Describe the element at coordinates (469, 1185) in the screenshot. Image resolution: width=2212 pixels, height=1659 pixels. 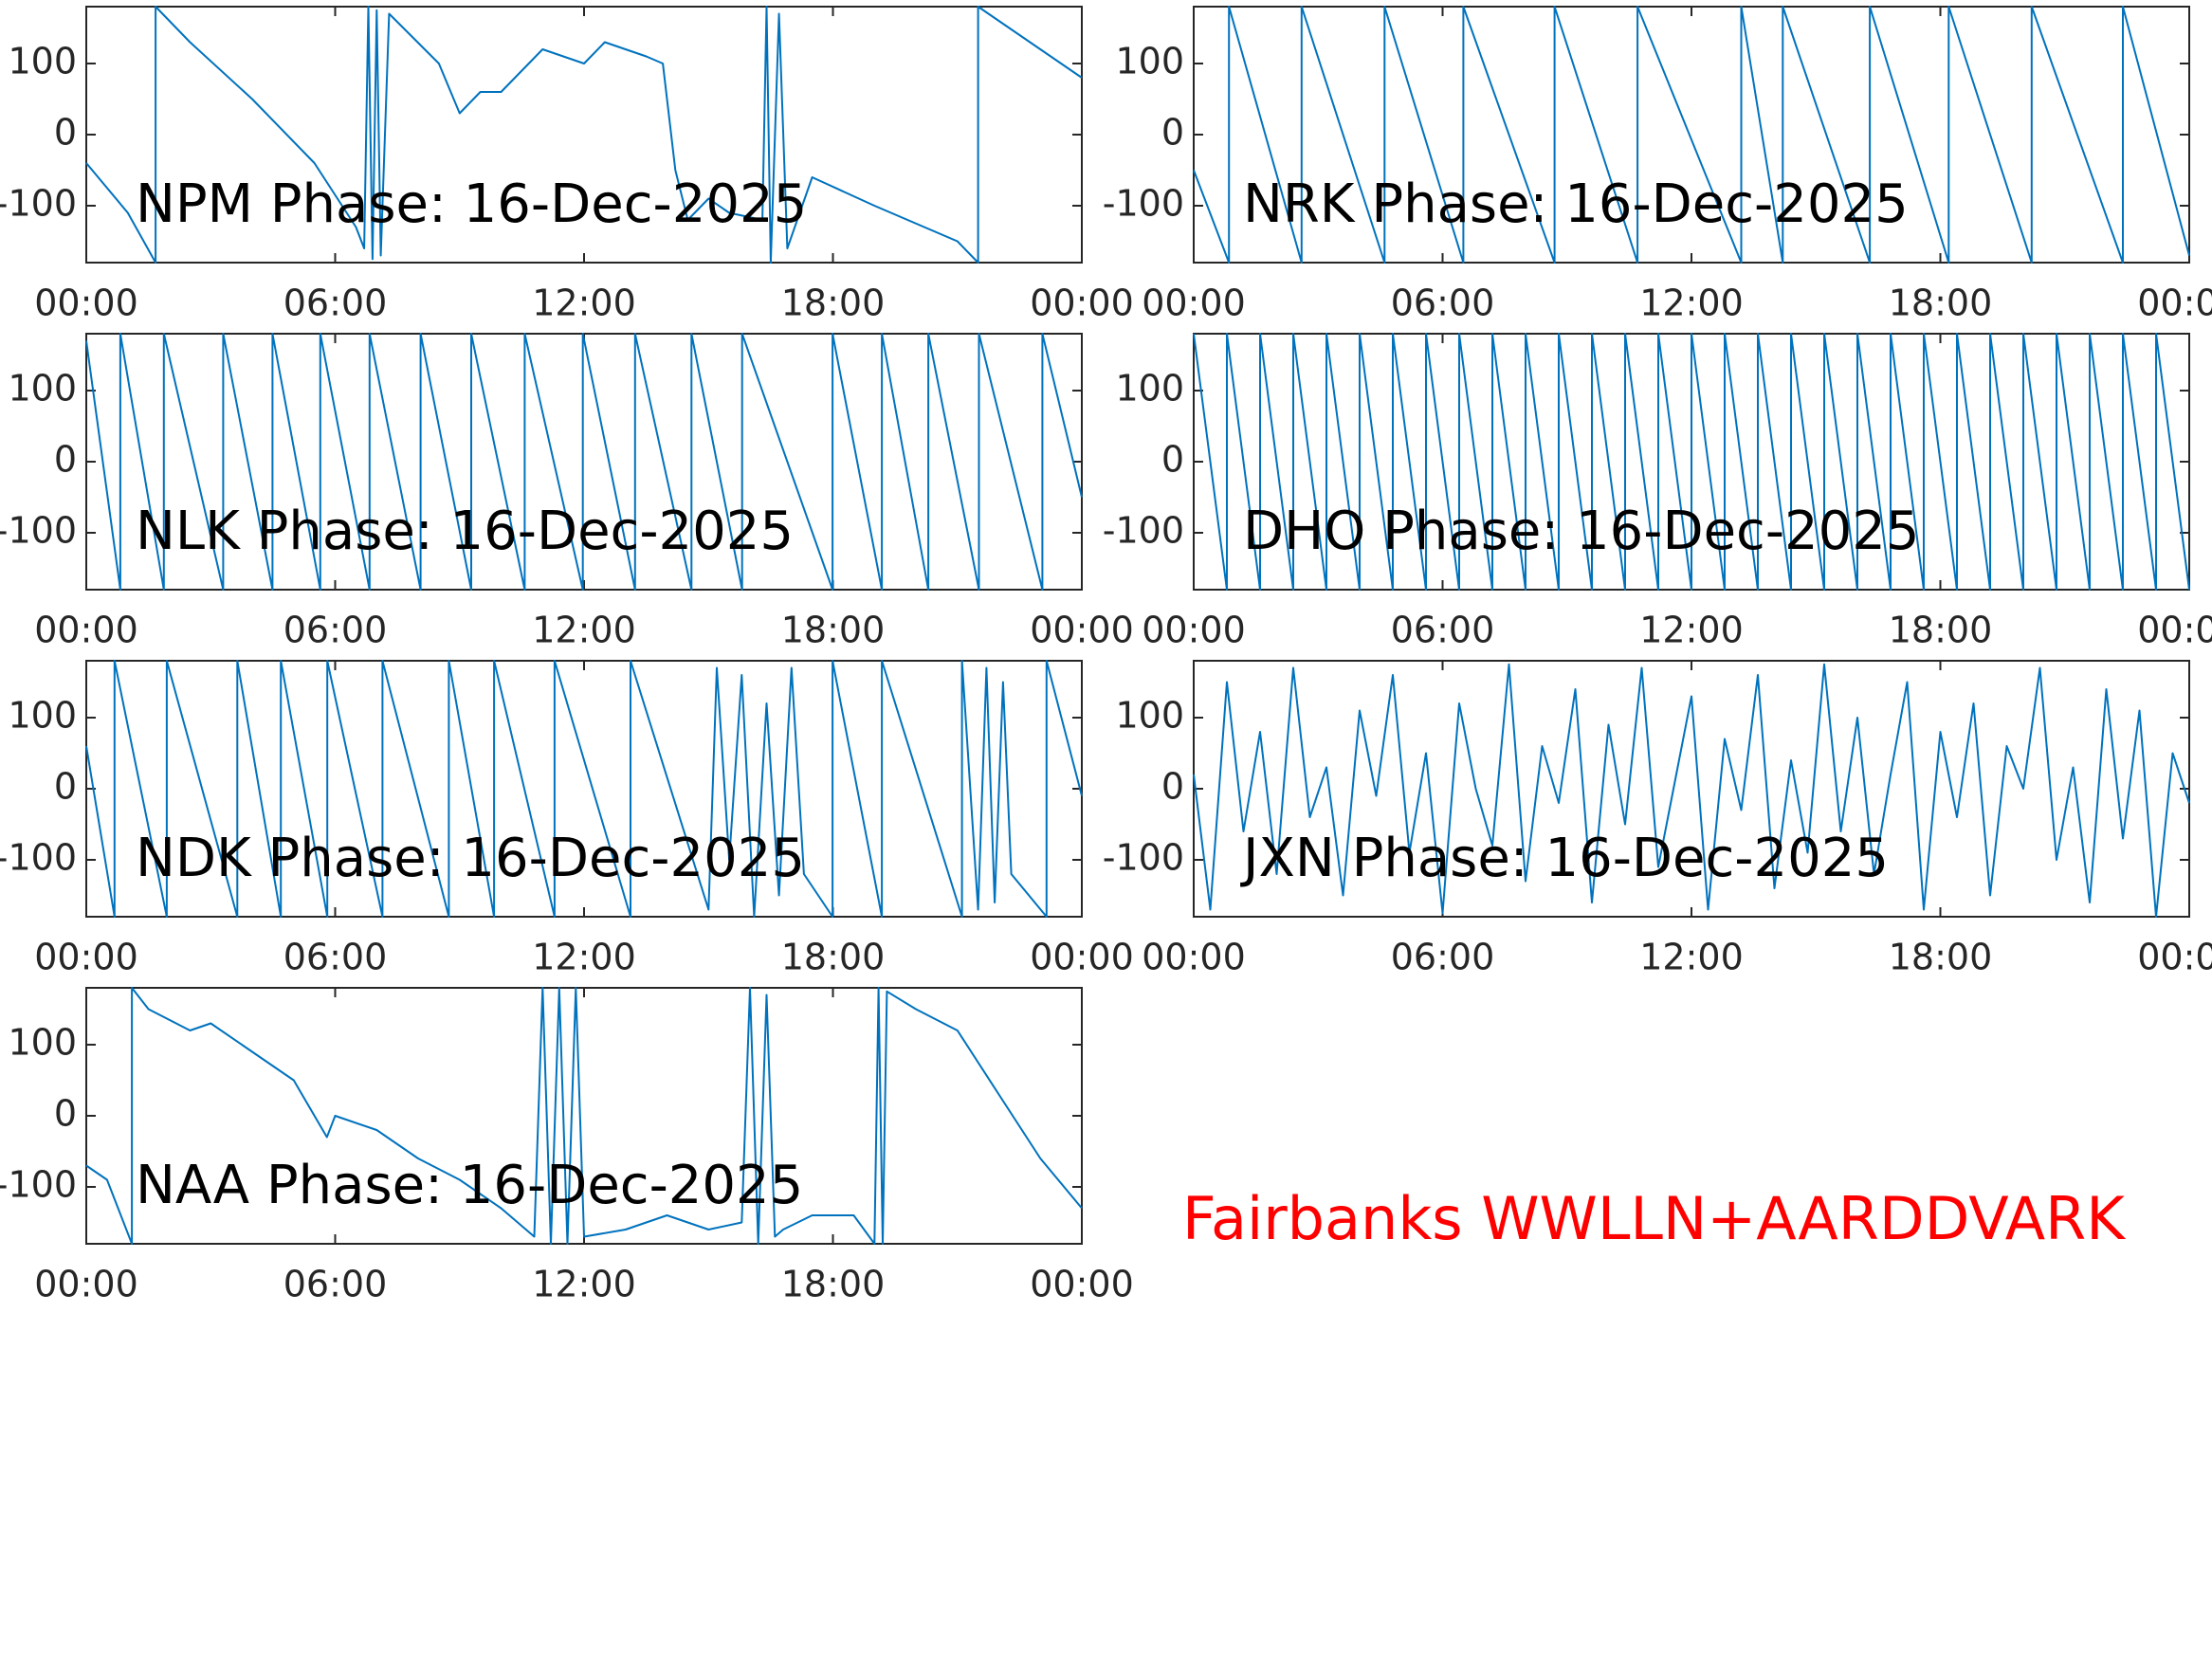
I see `subplot-title: NAA Phase: 16-Dec-2025` at that location.